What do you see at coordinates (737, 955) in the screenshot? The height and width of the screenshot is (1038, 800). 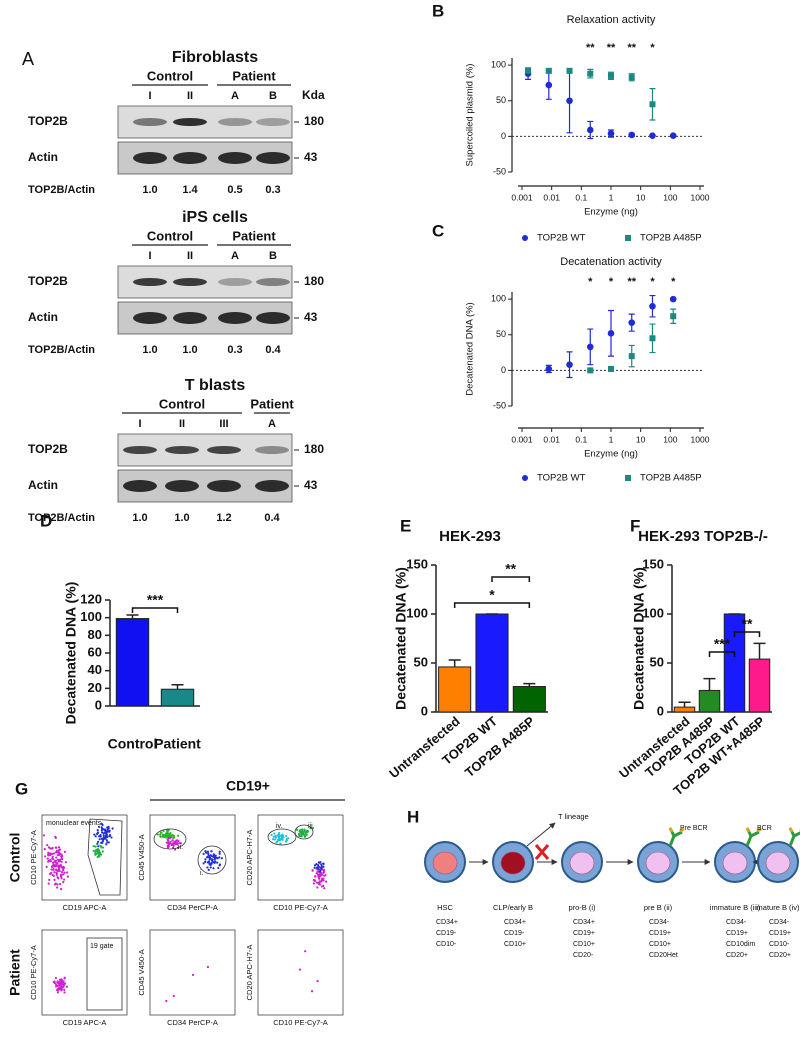 I see `stage-marker: CD20+` at bounding box center [737, 955].